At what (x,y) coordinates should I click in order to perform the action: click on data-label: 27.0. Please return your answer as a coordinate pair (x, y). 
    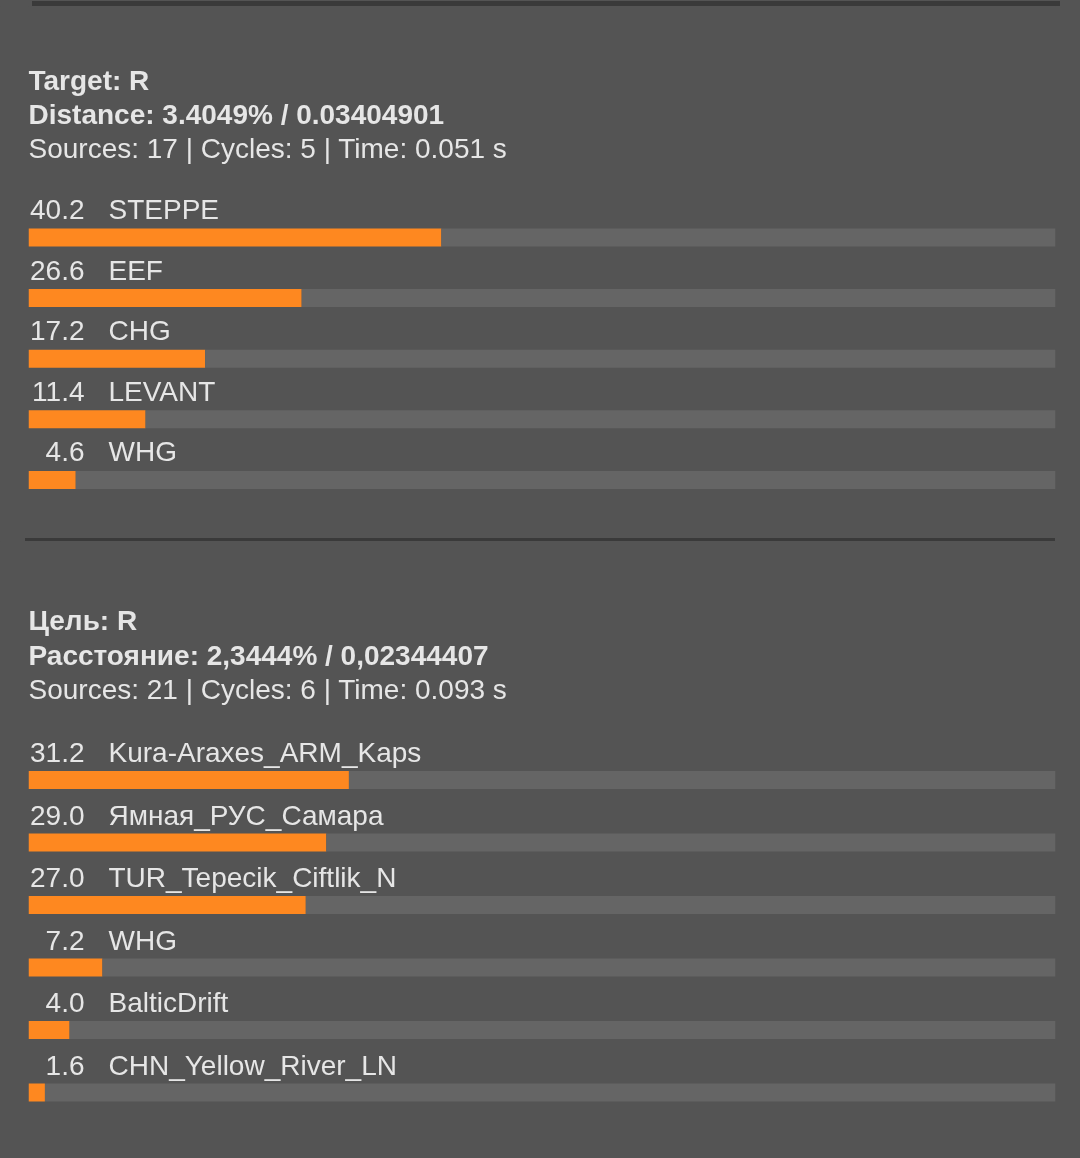
    Looking at the image, I should click on (57, 877).